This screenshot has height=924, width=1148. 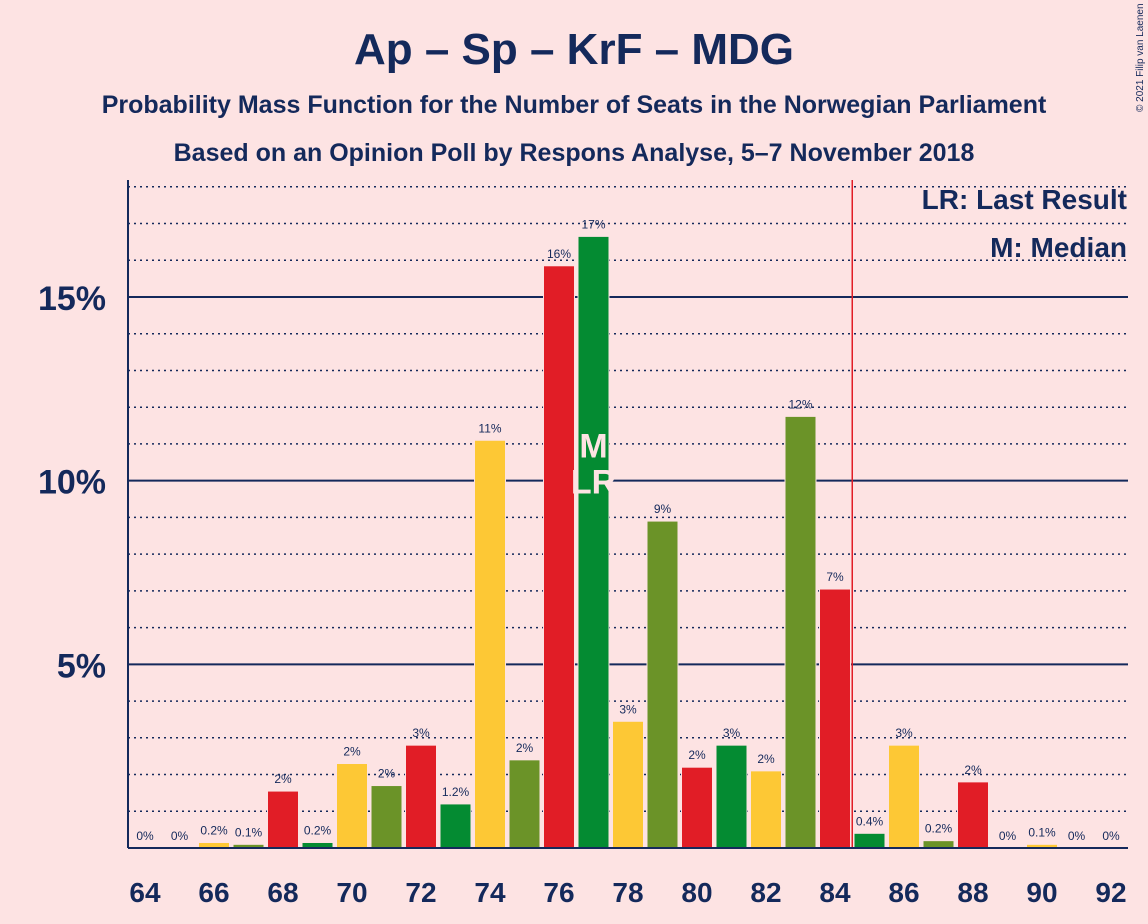 What do you see at coordinates (696, 892) in the screenshot?
I see `x-tick-label: 80` at bounding box center [696, 892].